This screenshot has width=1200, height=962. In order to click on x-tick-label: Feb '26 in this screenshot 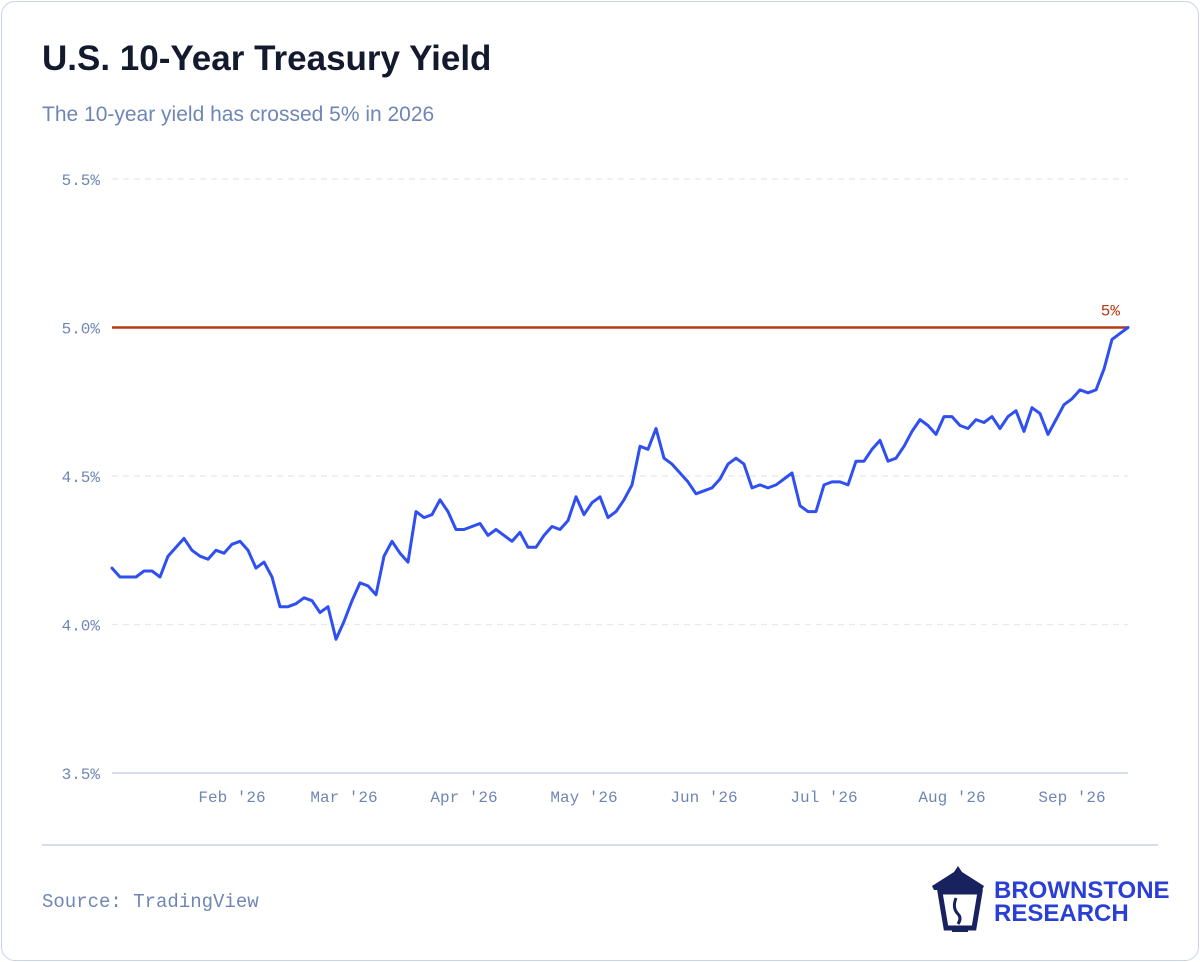, I will do `click(231, 798)`.